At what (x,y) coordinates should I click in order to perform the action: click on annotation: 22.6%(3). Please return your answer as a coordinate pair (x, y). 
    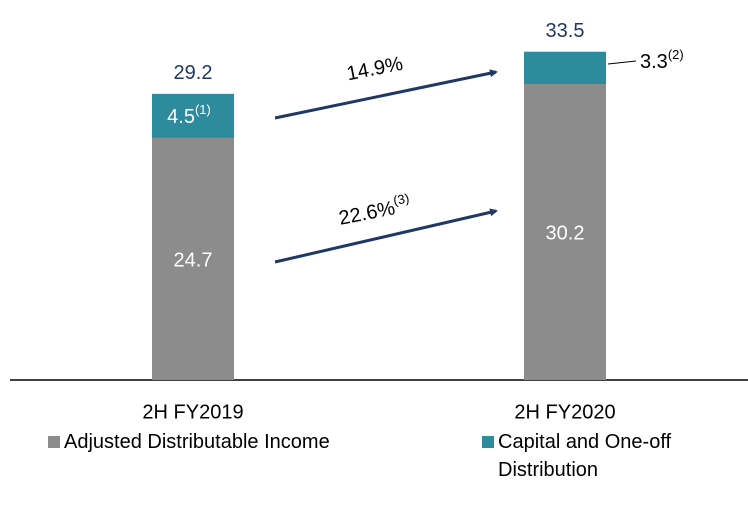
    Looking at the image, I should click on (374, 210).